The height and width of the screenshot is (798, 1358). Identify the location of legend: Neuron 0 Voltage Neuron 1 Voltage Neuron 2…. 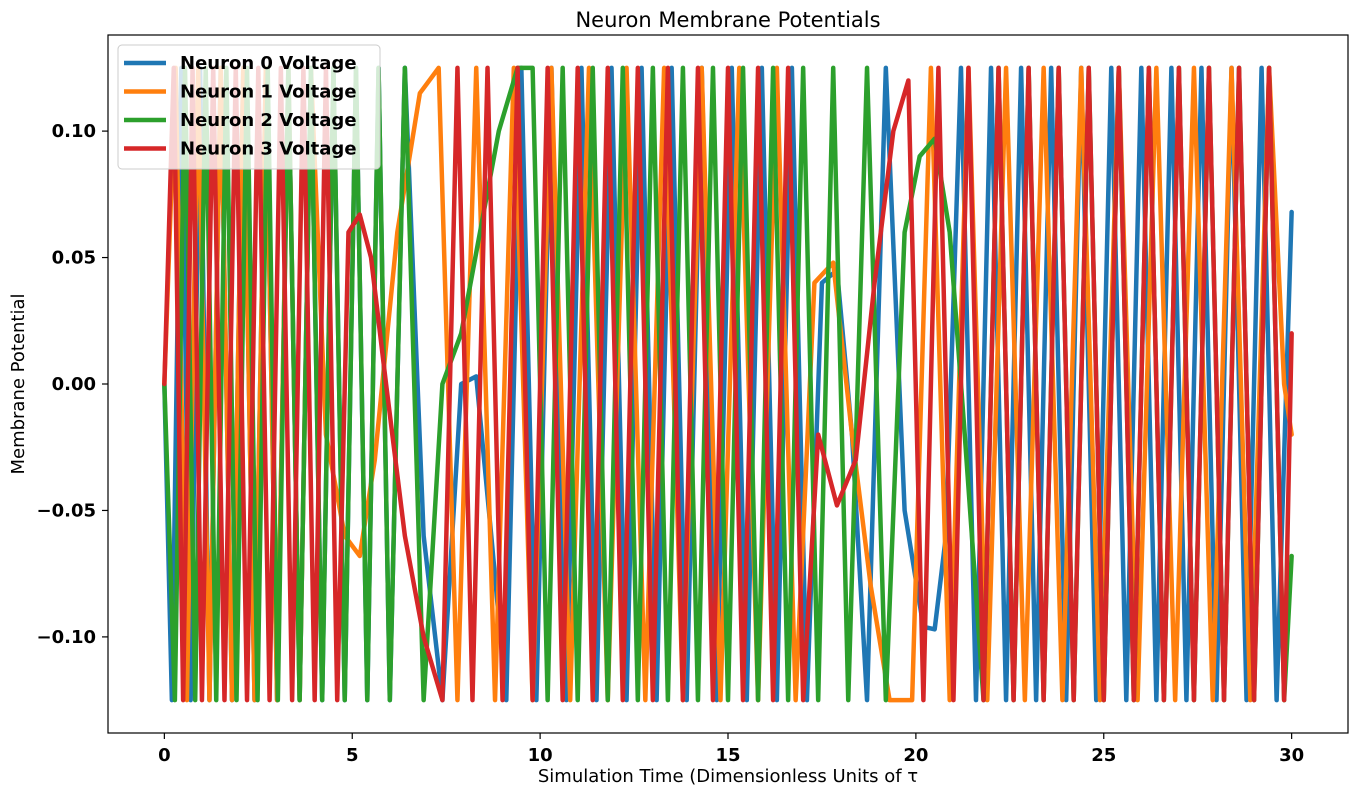
(249, 107).